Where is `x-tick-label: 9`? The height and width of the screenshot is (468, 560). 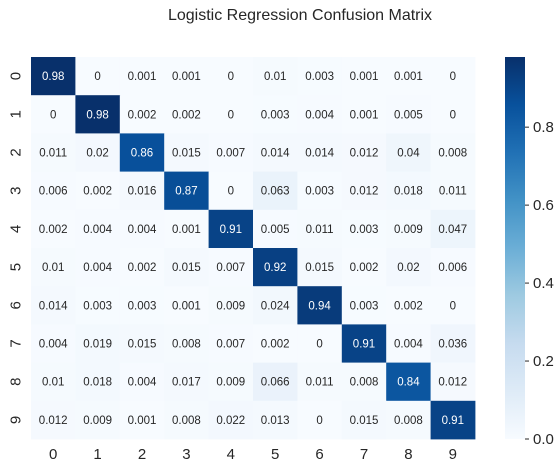 x-tick-label: 9 is located at coordinates (453, 454).